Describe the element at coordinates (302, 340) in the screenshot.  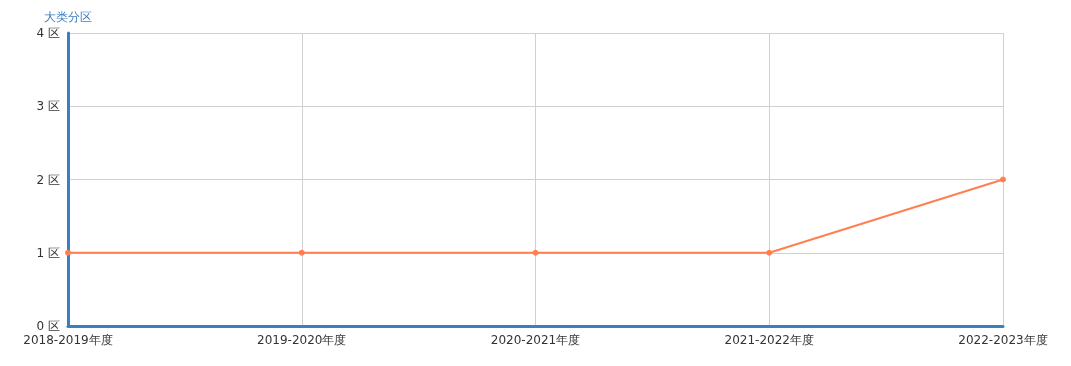
I see `x-tick-label: 2019-2020年度` at that location.